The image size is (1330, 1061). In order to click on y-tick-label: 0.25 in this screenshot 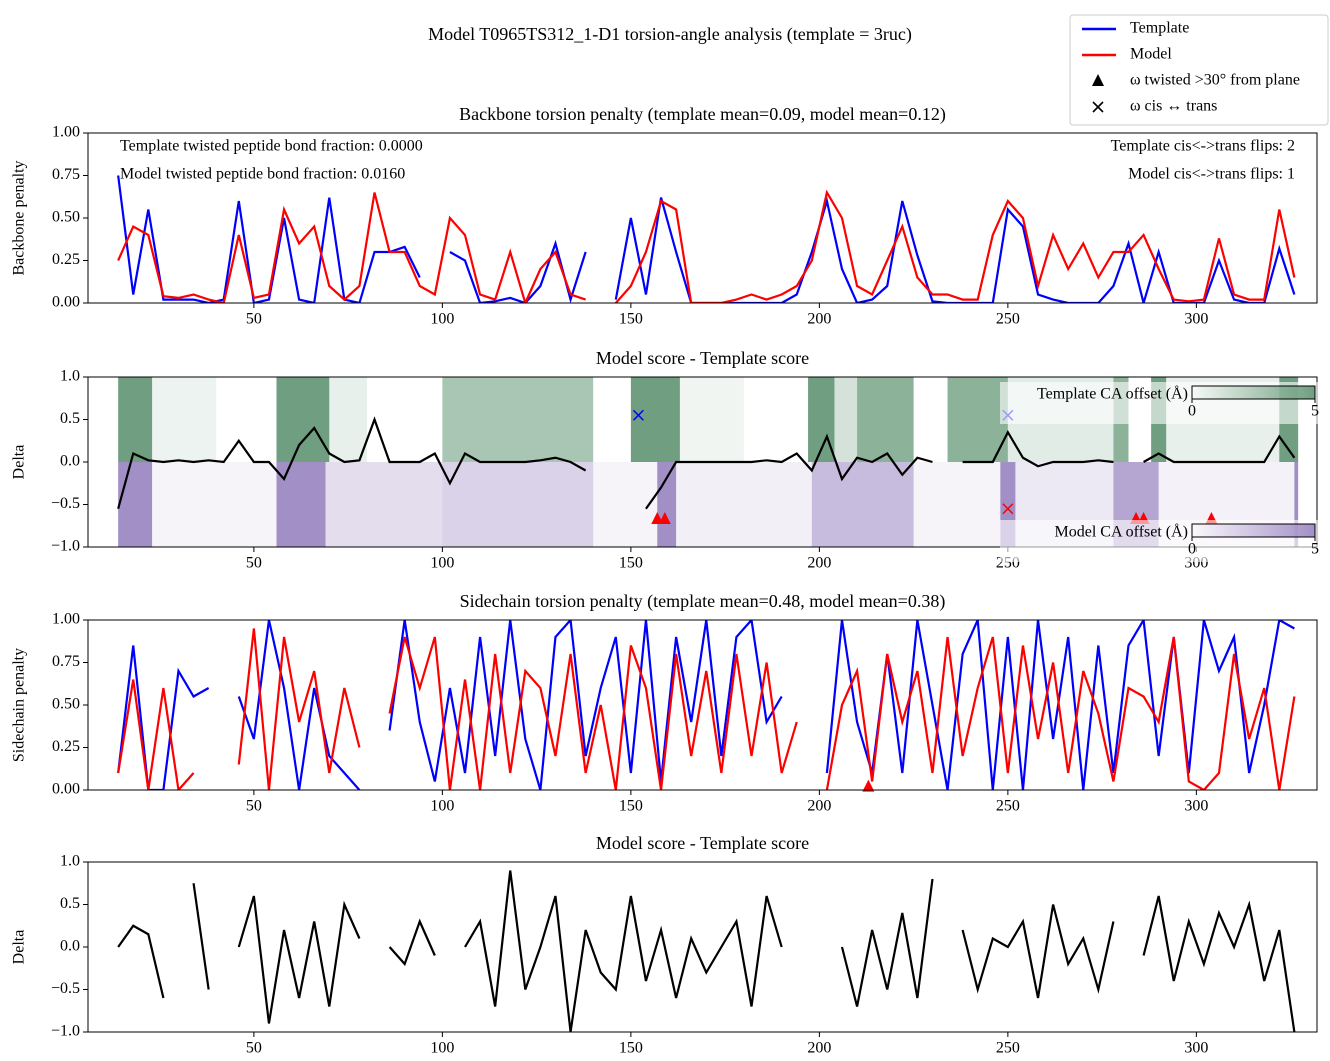, I will do `click(66, 746)`.